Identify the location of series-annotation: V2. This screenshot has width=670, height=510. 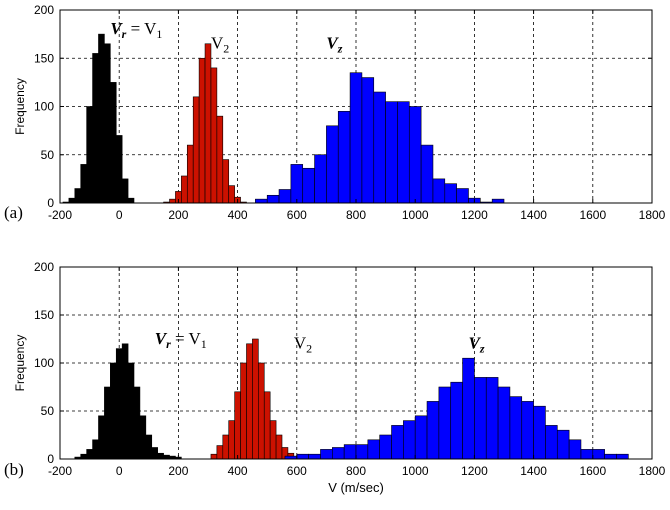
(303, 345).